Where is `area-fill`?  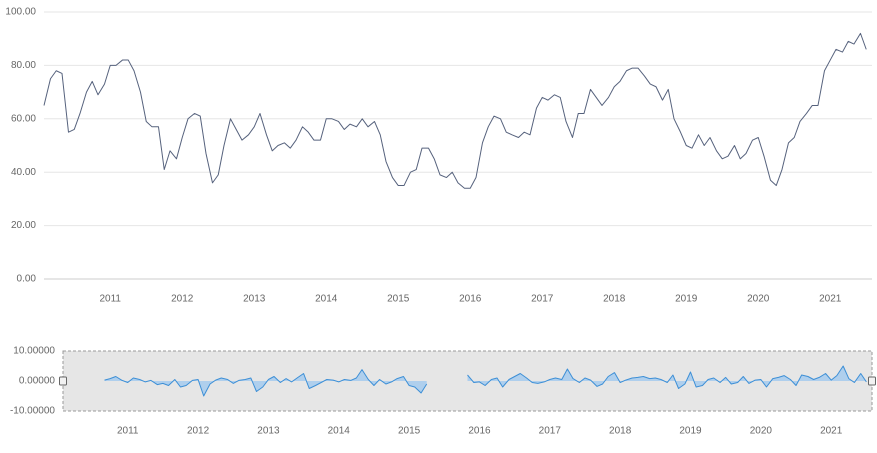
area-fill is located at coordinates (485, 381).